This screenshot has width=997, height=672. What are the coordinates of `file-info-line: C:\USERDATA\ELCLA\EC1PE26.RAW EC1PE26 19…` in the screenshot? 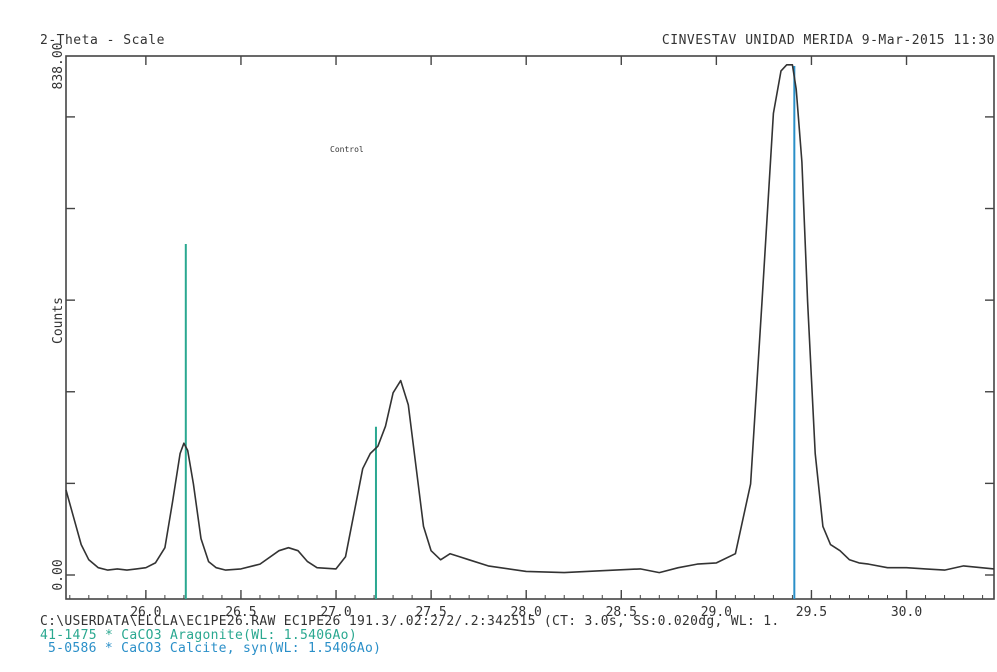 It's located at (410, 621).